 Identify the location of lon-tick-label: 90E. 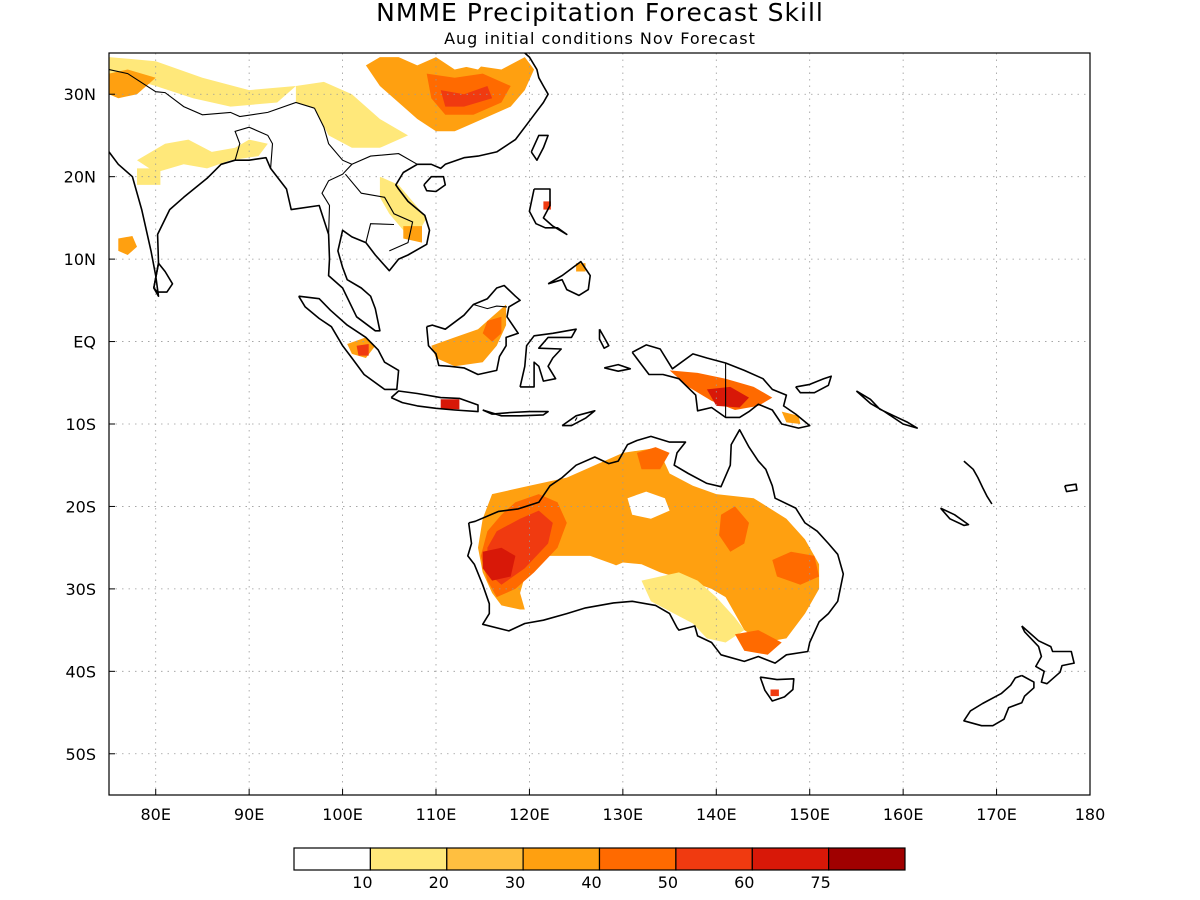
(249, 814).